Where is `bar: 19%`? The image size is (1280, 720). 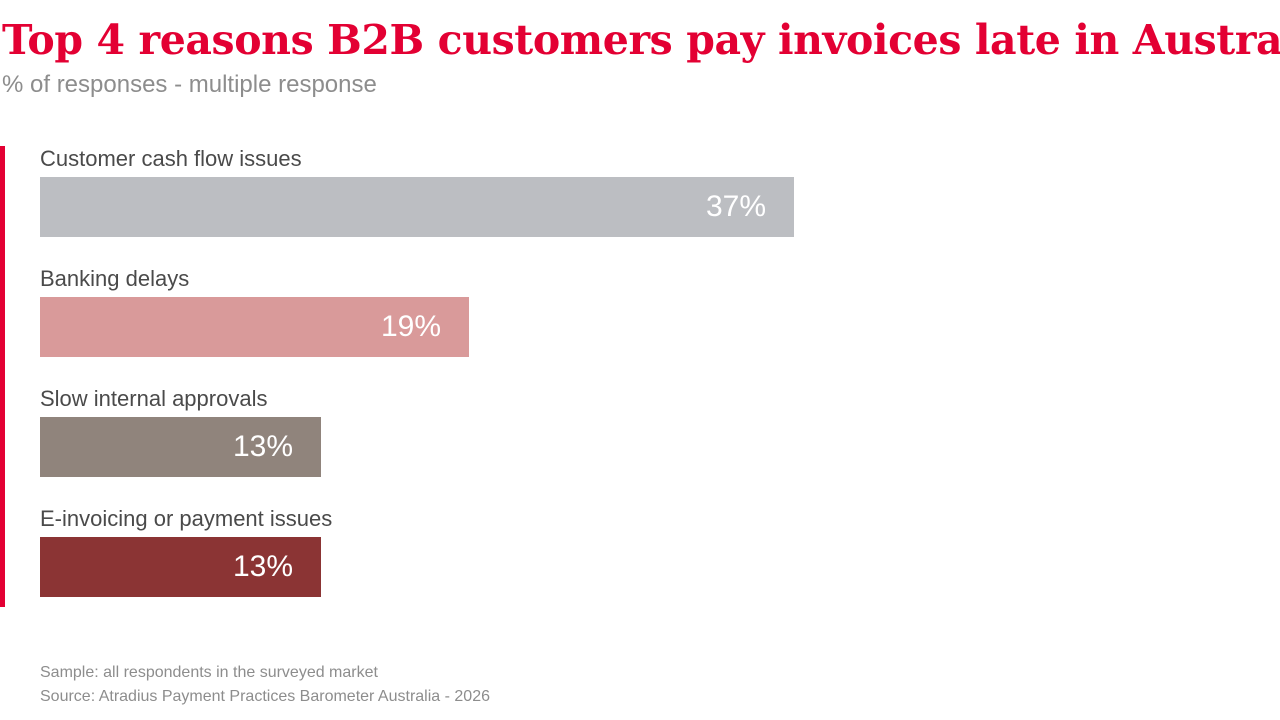 bar: 19% is located at coordinates (254, 327).